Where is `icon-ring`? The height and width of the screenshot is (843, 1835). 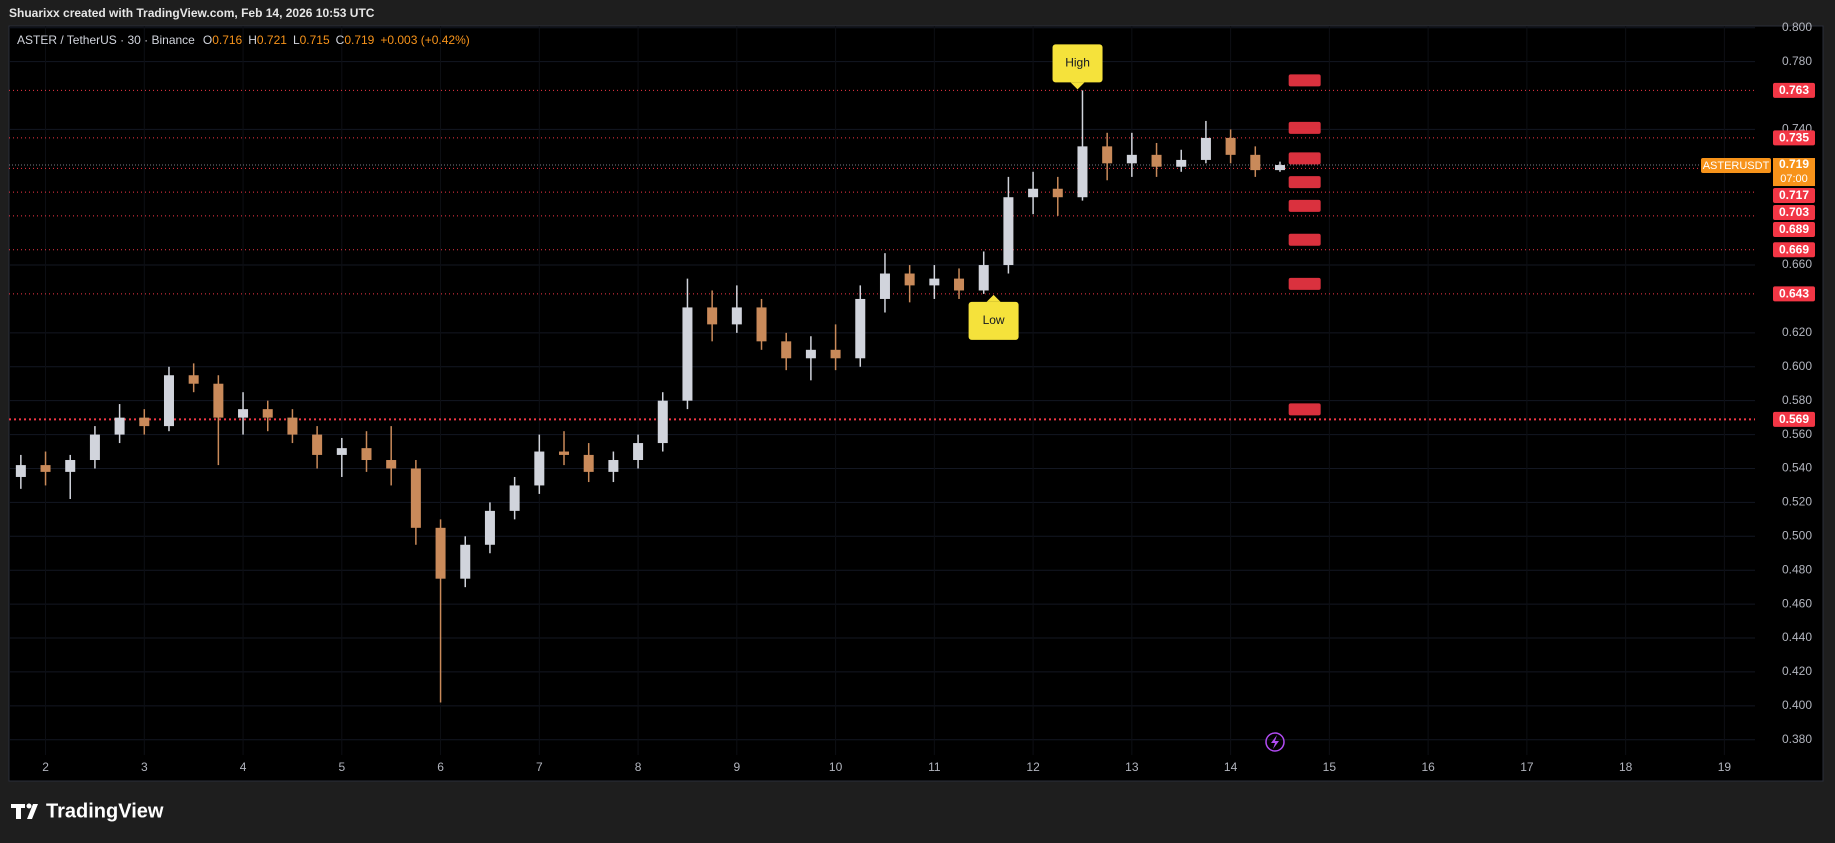
icon-ring is located at coordinates (1275, 742).